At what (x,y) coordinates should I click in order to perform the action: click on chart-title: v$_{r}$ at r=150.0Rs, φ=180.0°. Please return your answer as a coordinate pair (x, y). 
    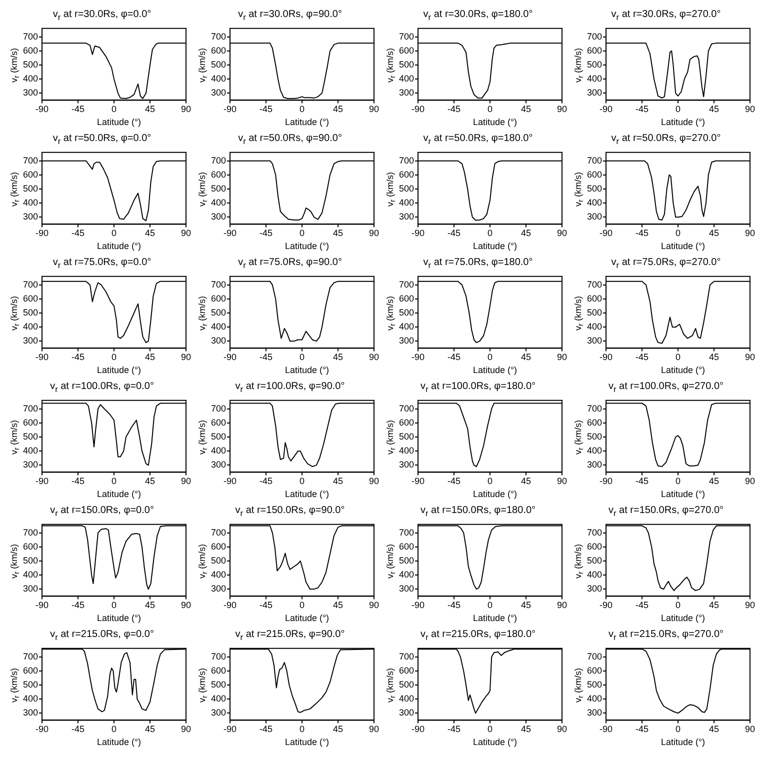
    Looking at the image, I should click on (478, 511).